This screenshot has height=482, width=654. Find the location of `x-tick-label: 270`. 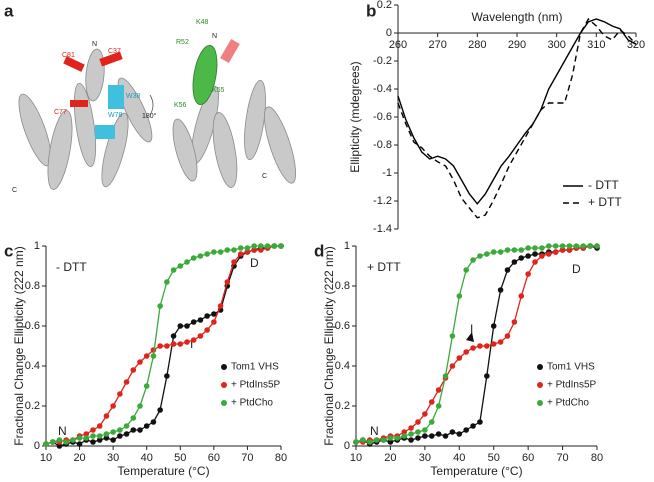

x-tick-label: 270 is located at coordinates (437, 45).